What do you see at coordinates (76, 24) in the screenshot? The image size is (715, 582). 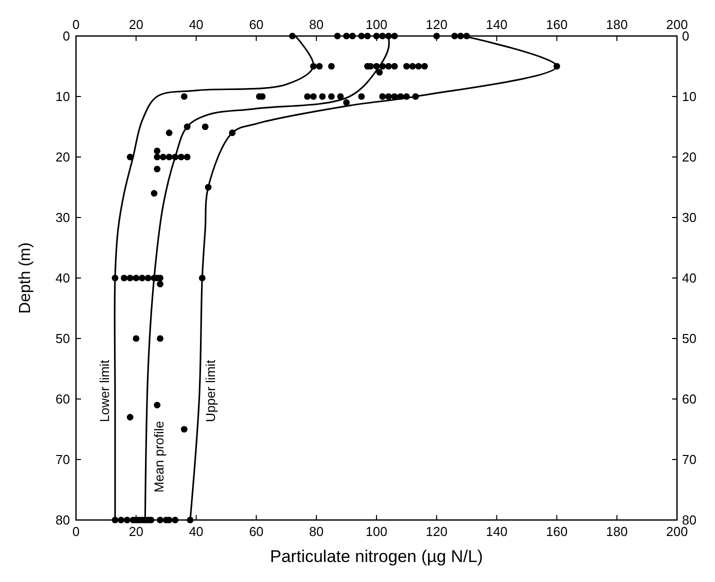 I see `x2-tick-label: 0` at bounding box center [76, 24].